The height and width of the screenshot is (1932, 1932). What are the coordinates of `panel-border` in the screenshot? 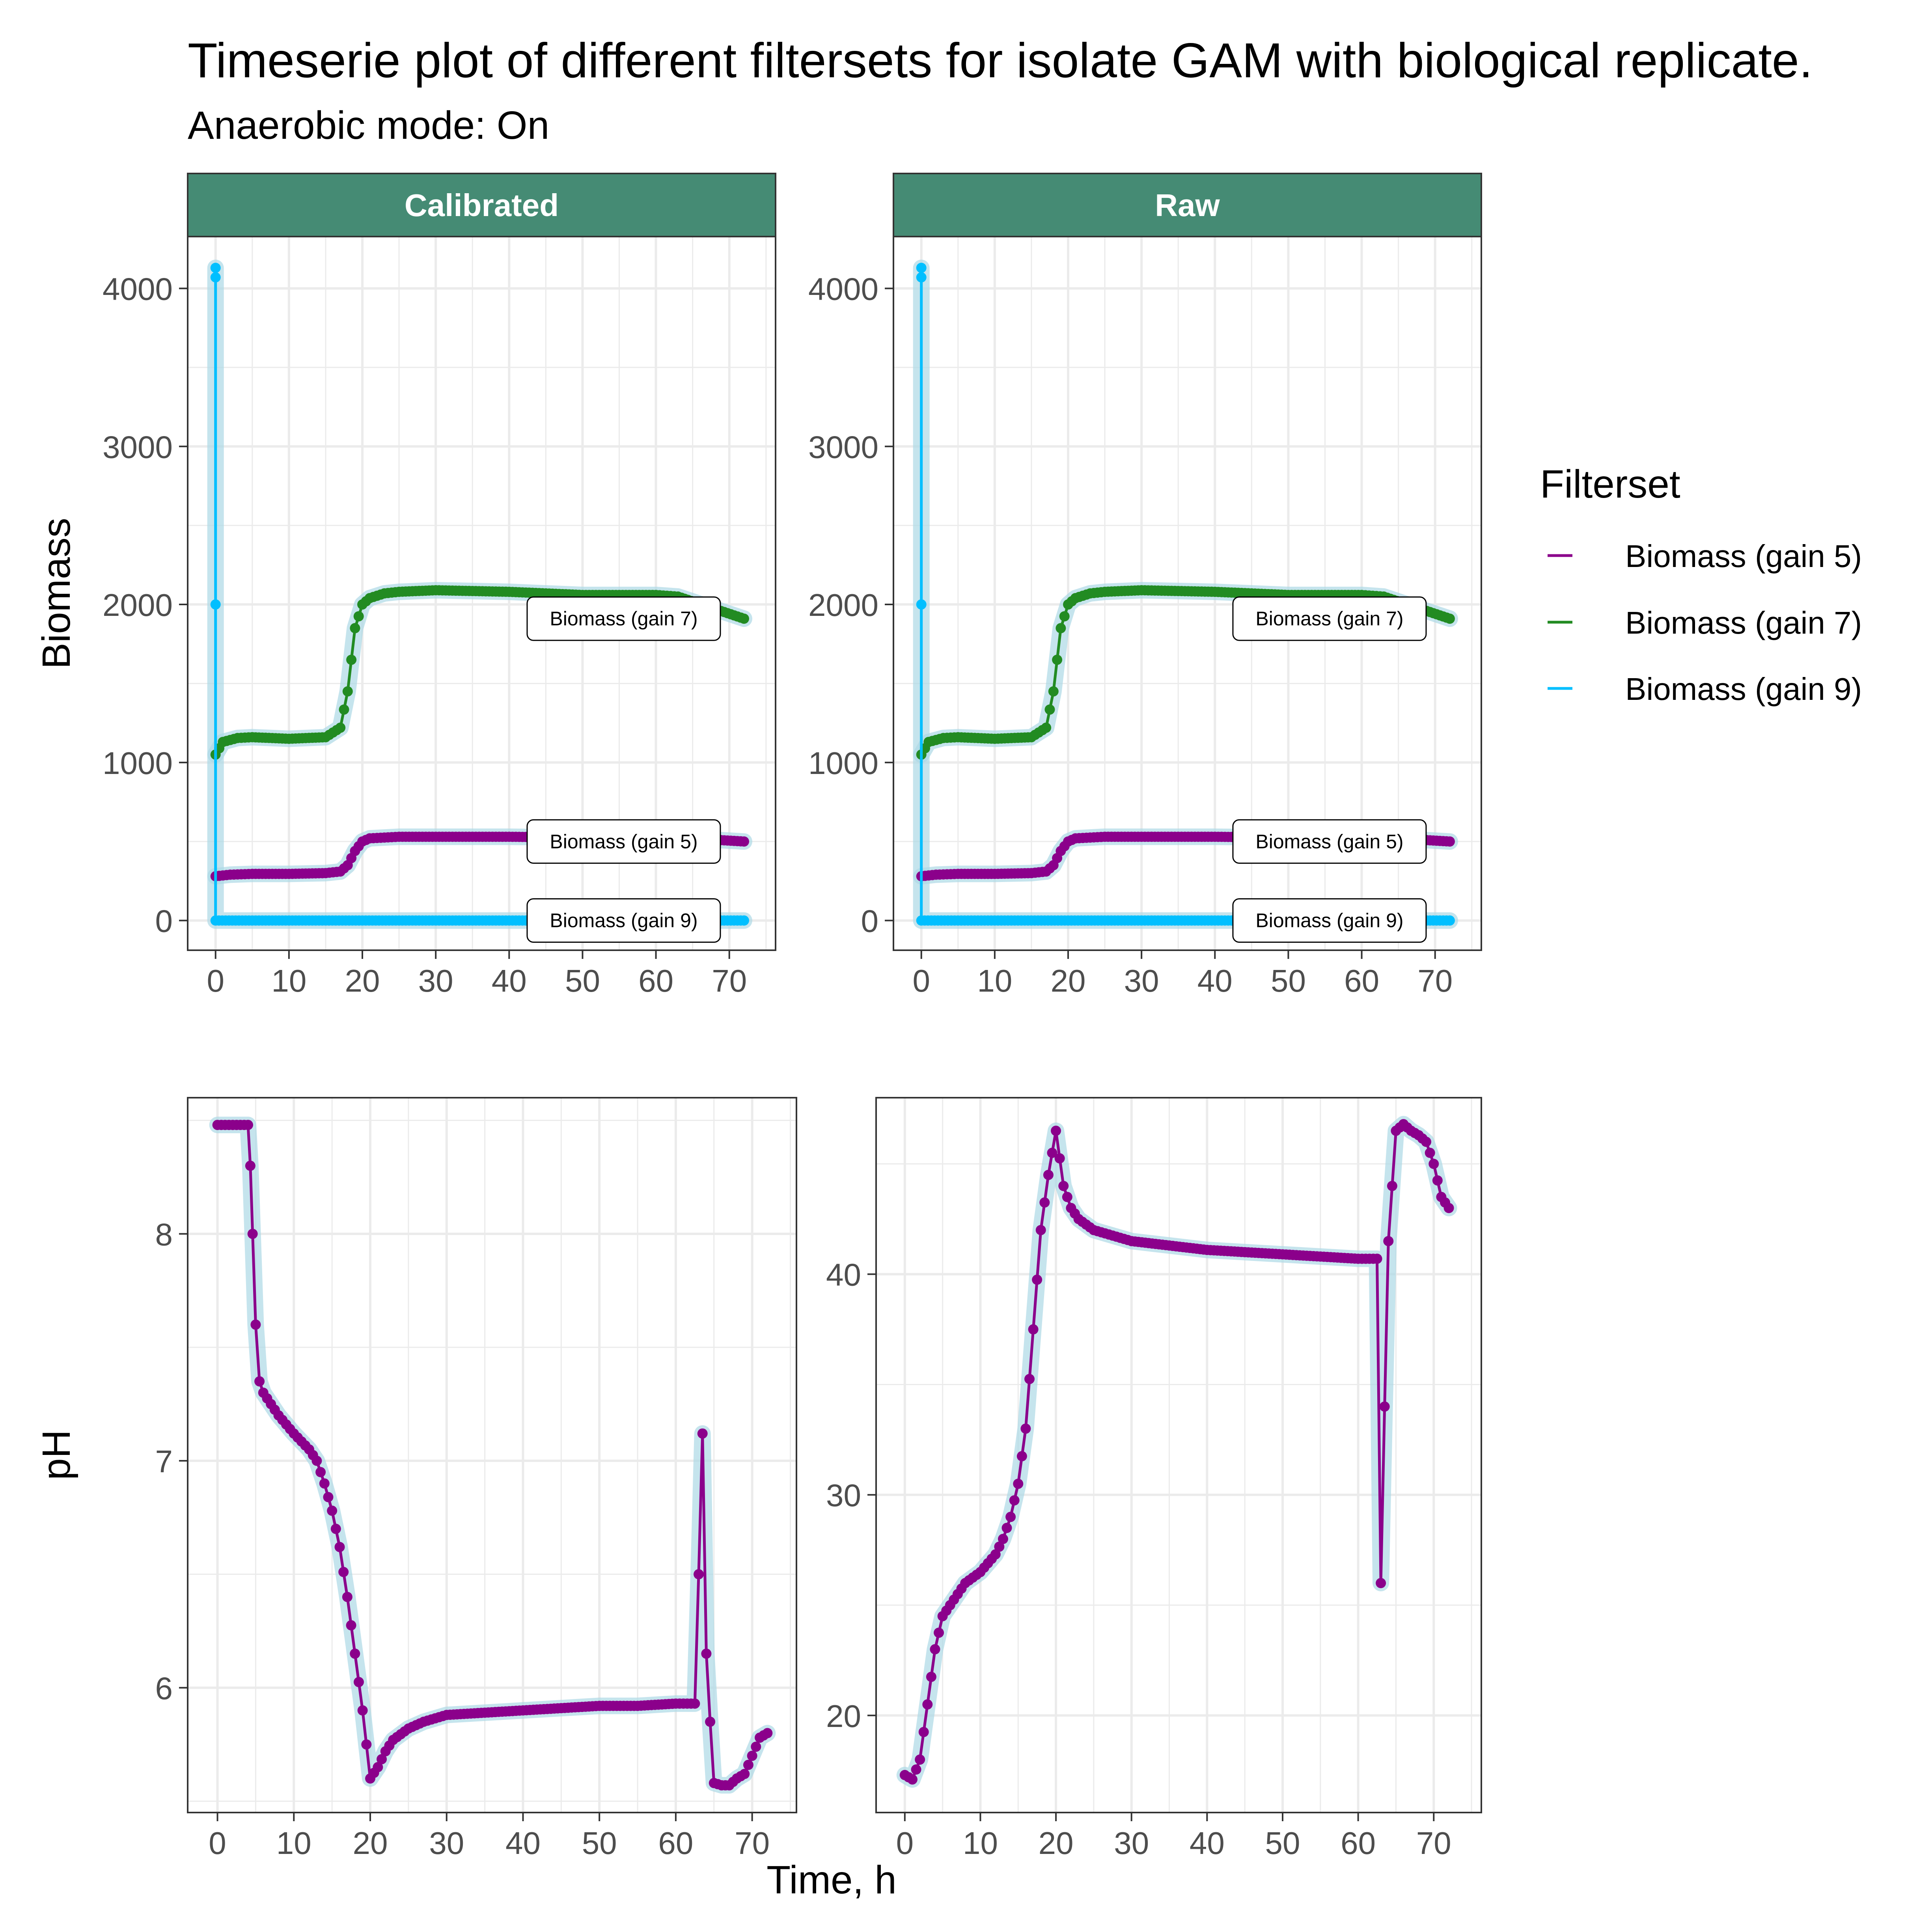 It's located at (492, 1455).